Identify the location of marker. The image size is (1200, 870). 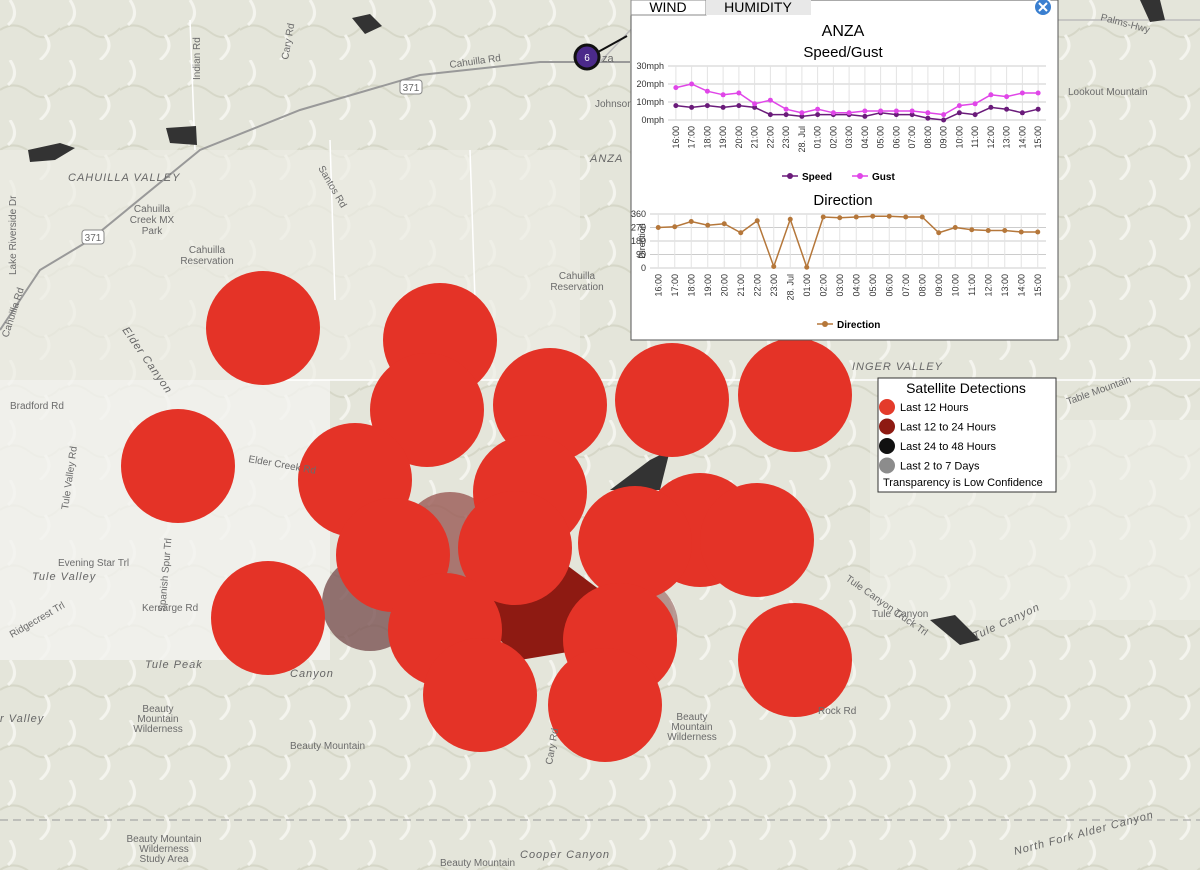
(587, 57).